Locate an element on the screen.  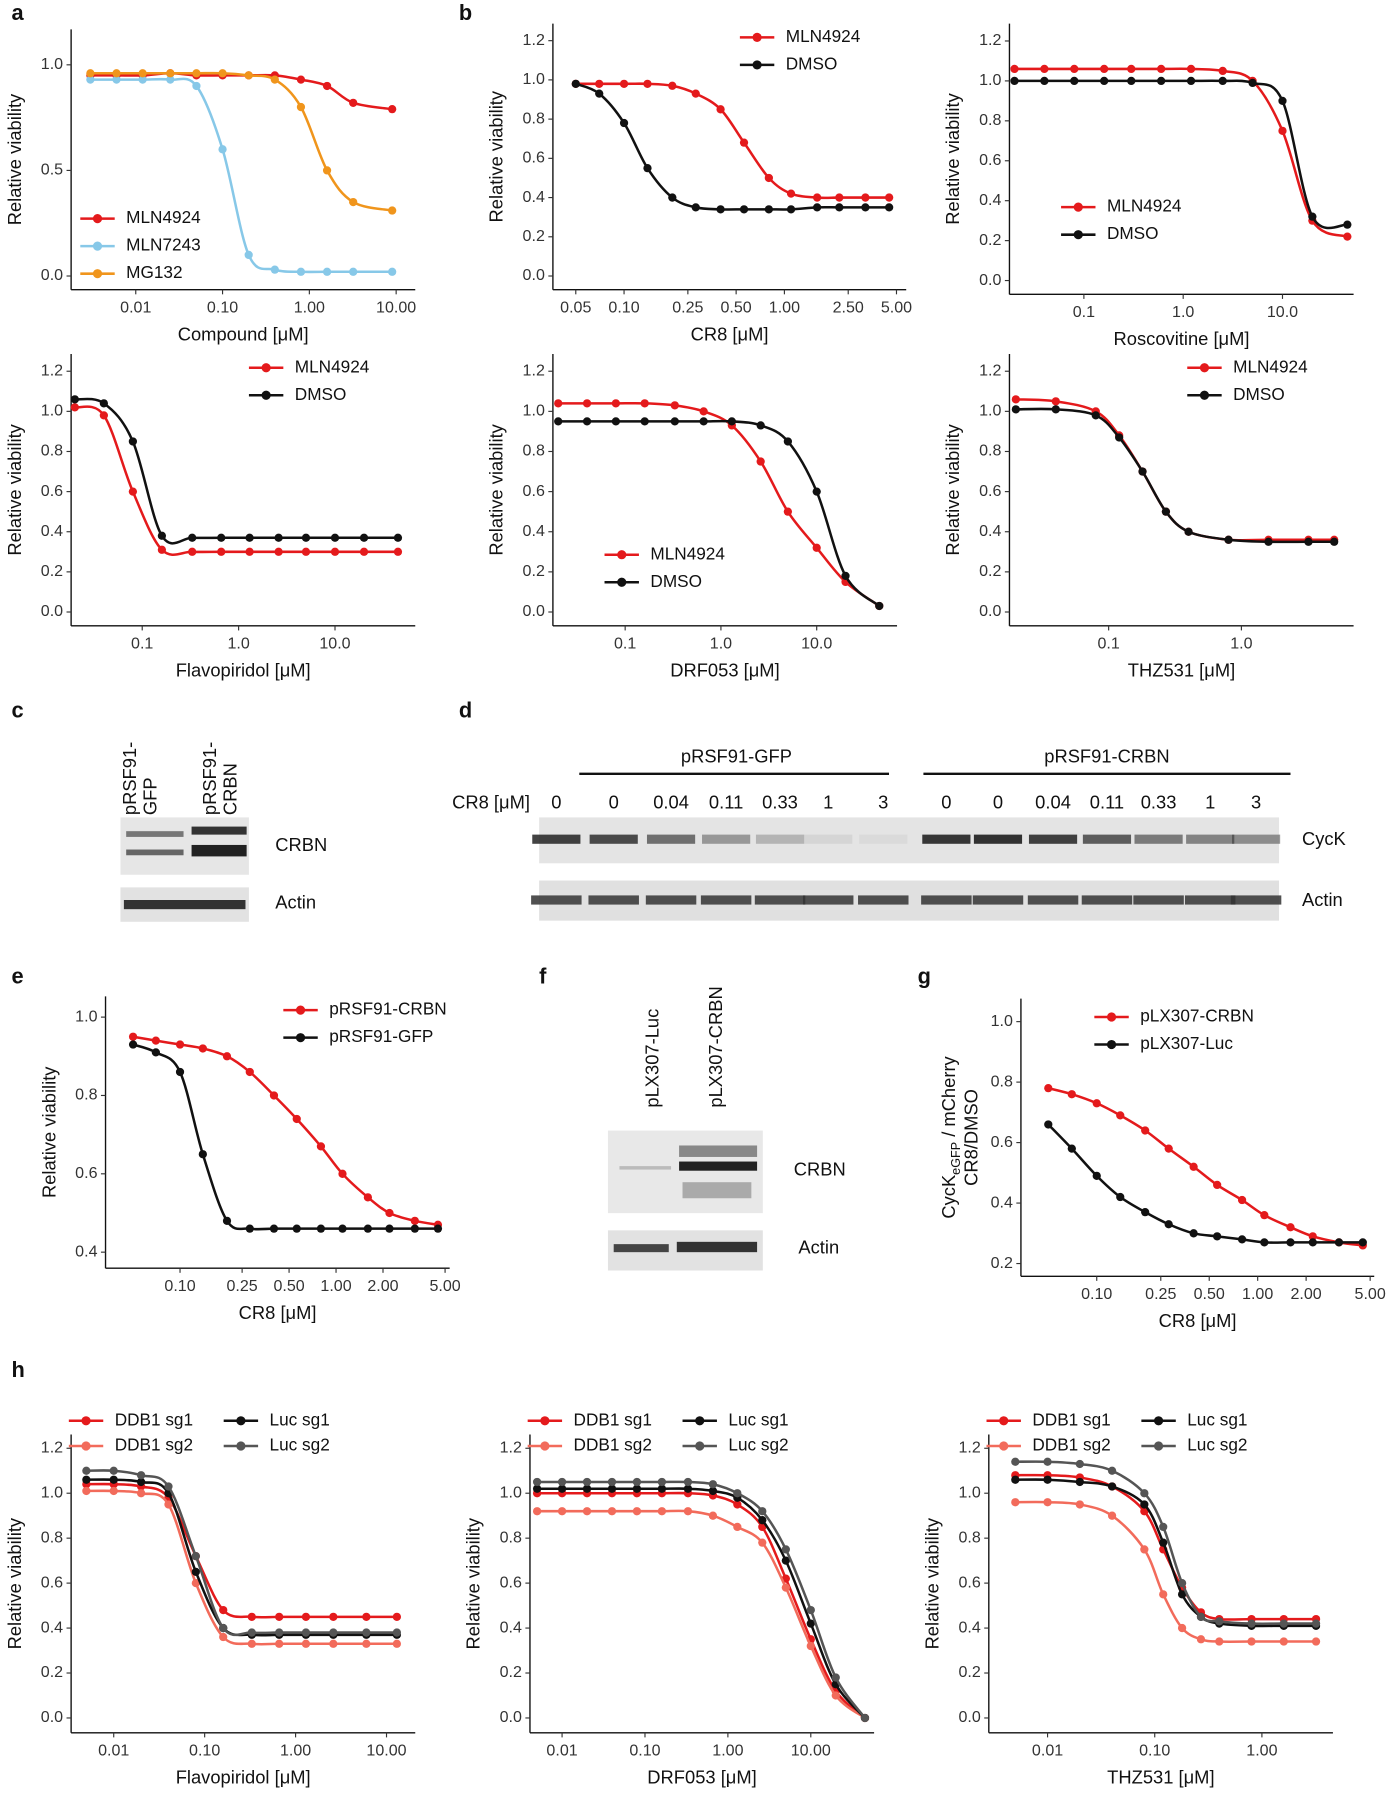
x-tick-label: 10.00 is located at coordinates (811, 1750).